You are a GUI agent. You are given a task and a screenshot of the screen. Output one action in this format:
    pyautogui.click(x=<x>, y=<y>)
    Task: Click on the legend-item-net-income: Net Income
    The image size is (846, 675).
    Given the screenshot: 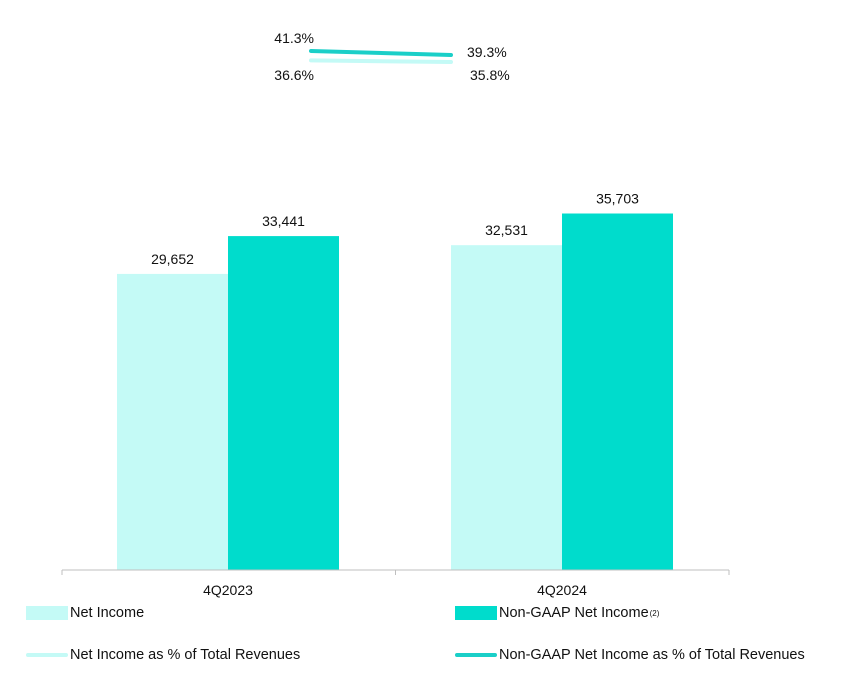 What is the action you would take?
    pyautogui.click(x=85, y=613)
    